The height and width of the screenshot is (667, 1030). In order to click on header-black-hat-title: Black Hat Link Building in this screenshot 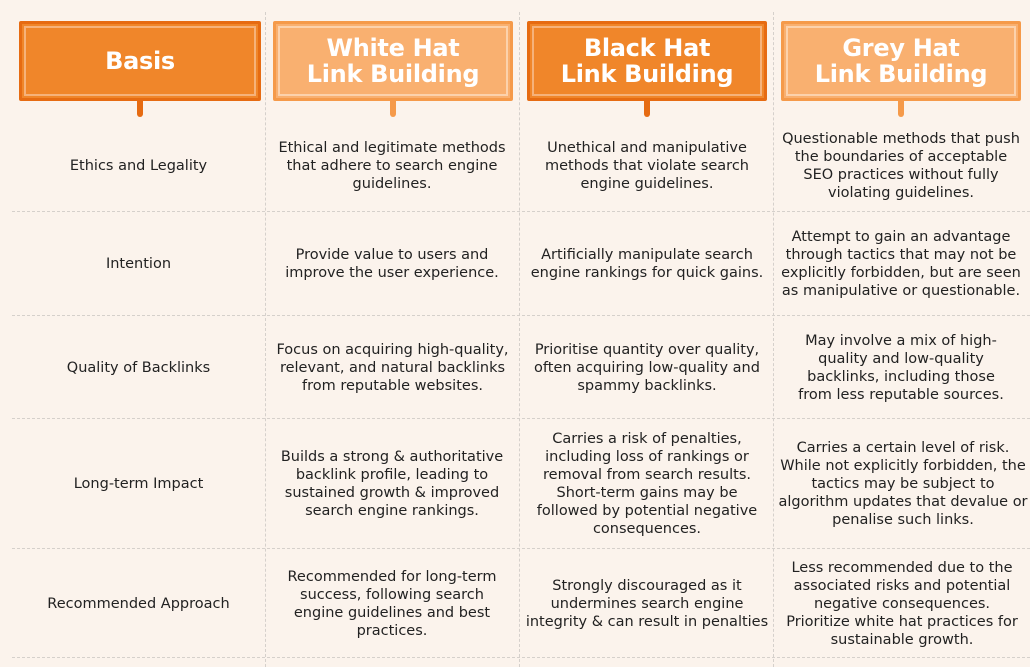, I will do `click(647, 61)`.